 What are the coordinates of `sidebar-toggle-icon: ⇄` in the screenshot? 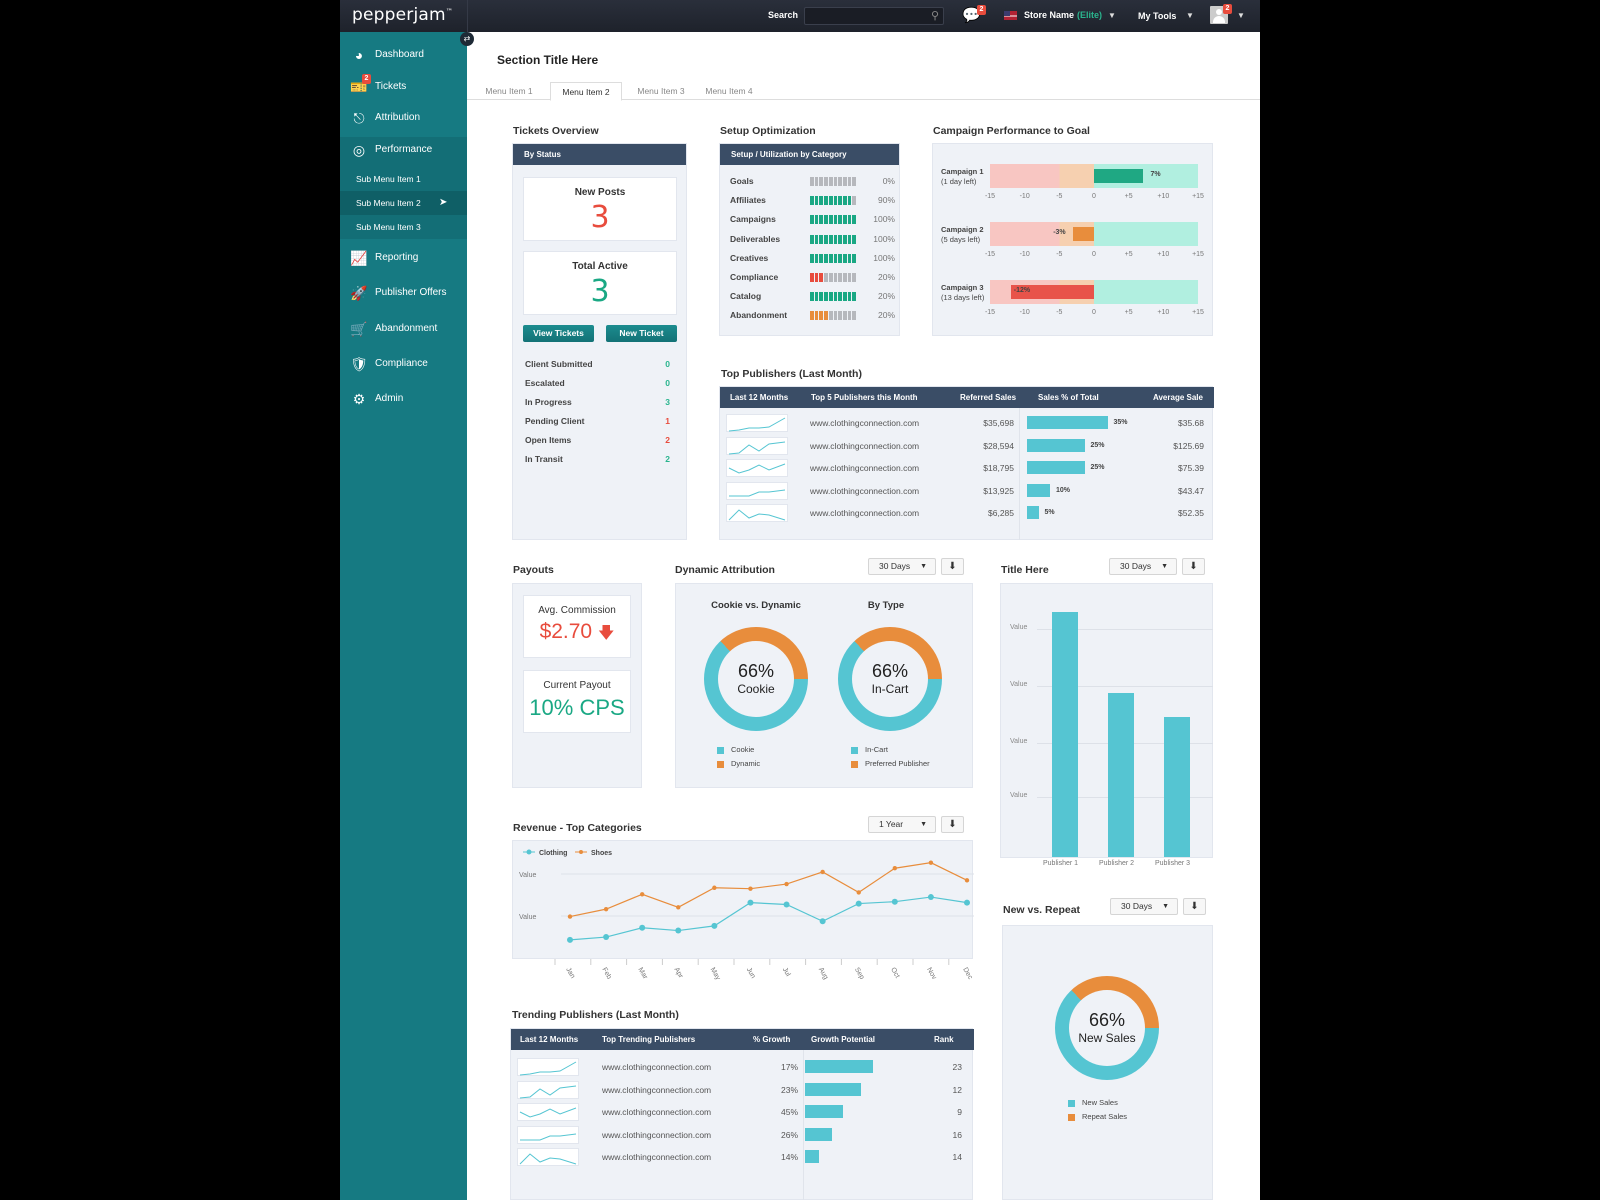 It's located at (467, 39).